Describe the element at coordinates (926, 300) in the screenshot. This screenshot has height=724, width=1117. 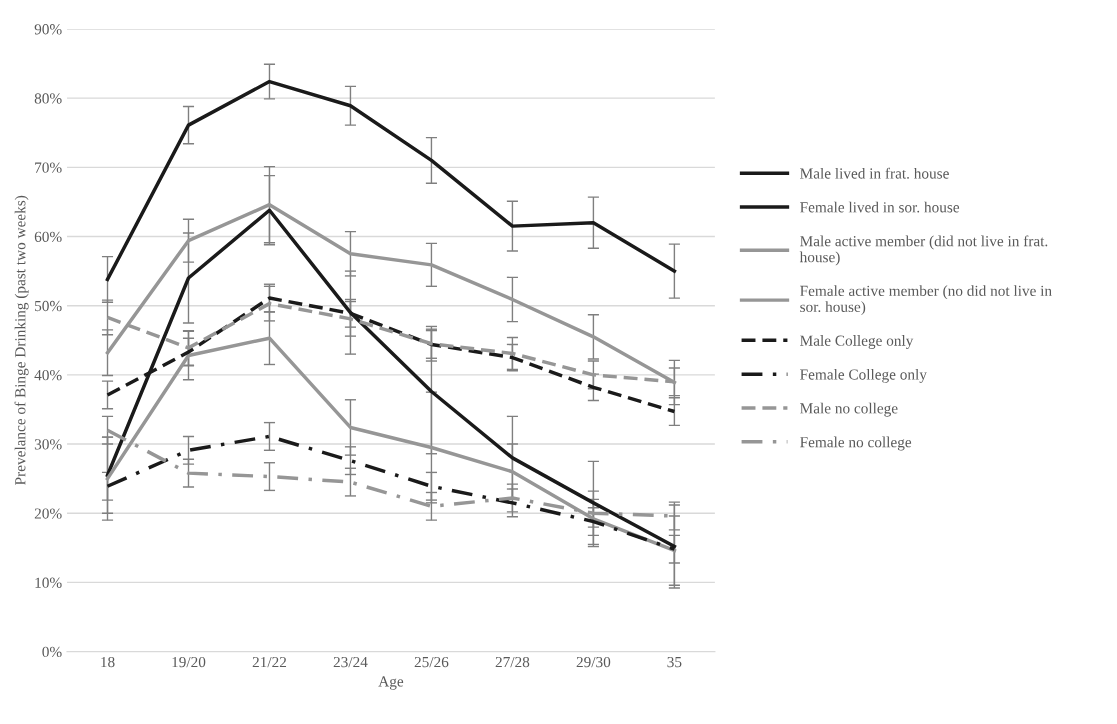
I see `legend-label: Female active member (no did not live in sor. house)` at that location.